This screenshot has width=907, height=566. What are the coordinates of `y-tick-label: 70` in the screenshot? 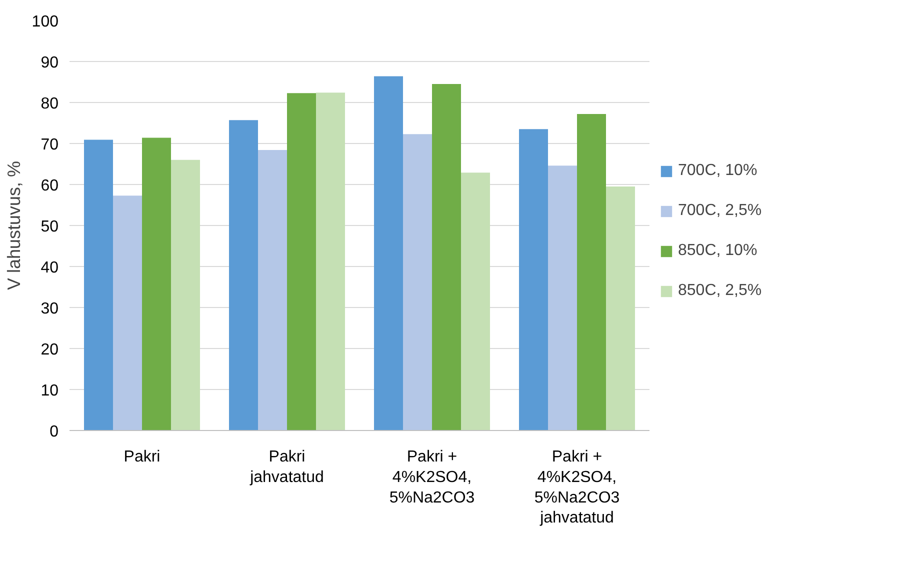 It's located at (49, 145).